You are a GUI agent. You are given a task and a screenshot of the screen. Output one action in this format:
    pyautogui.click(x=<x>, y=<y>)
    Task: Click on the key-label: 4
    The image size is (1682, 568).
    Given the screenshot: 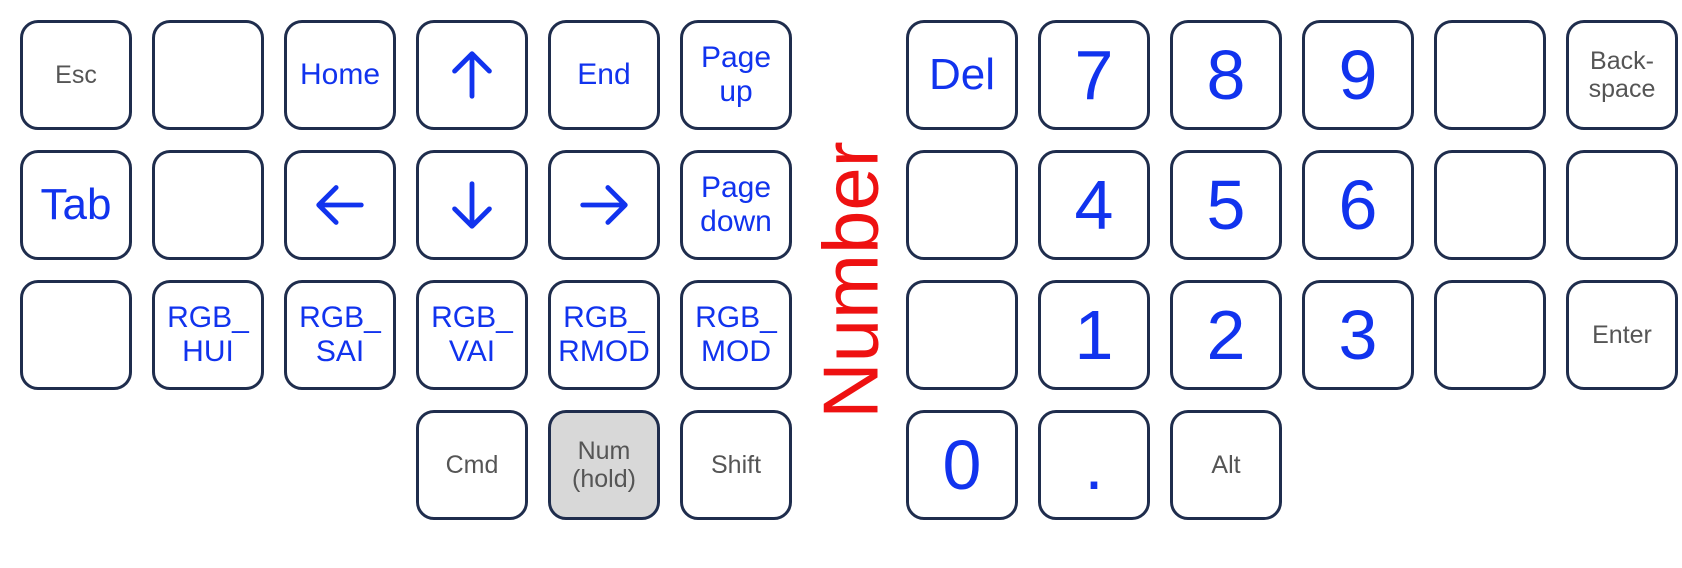 What is the action you would take?
    pyautogui.click(x=1094, y=204)
    